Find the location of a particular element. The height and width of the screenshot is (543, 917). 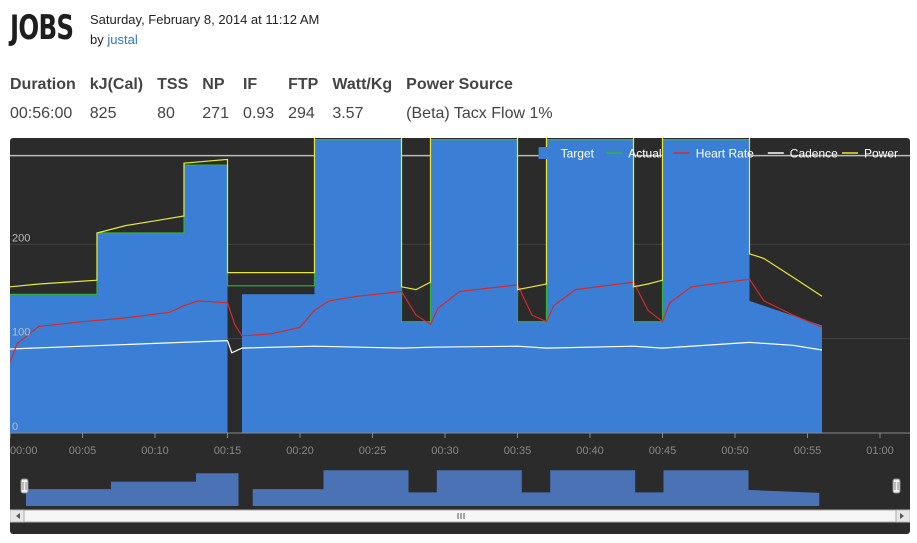

navigator is located at coordinates (460, 494).